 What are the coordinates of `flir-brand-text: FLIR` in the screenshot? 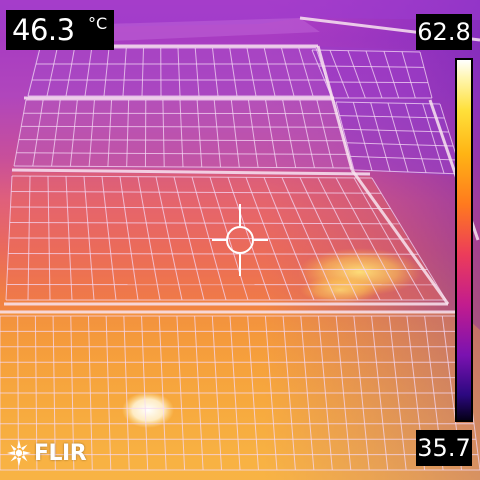 It's located at (60, 453).